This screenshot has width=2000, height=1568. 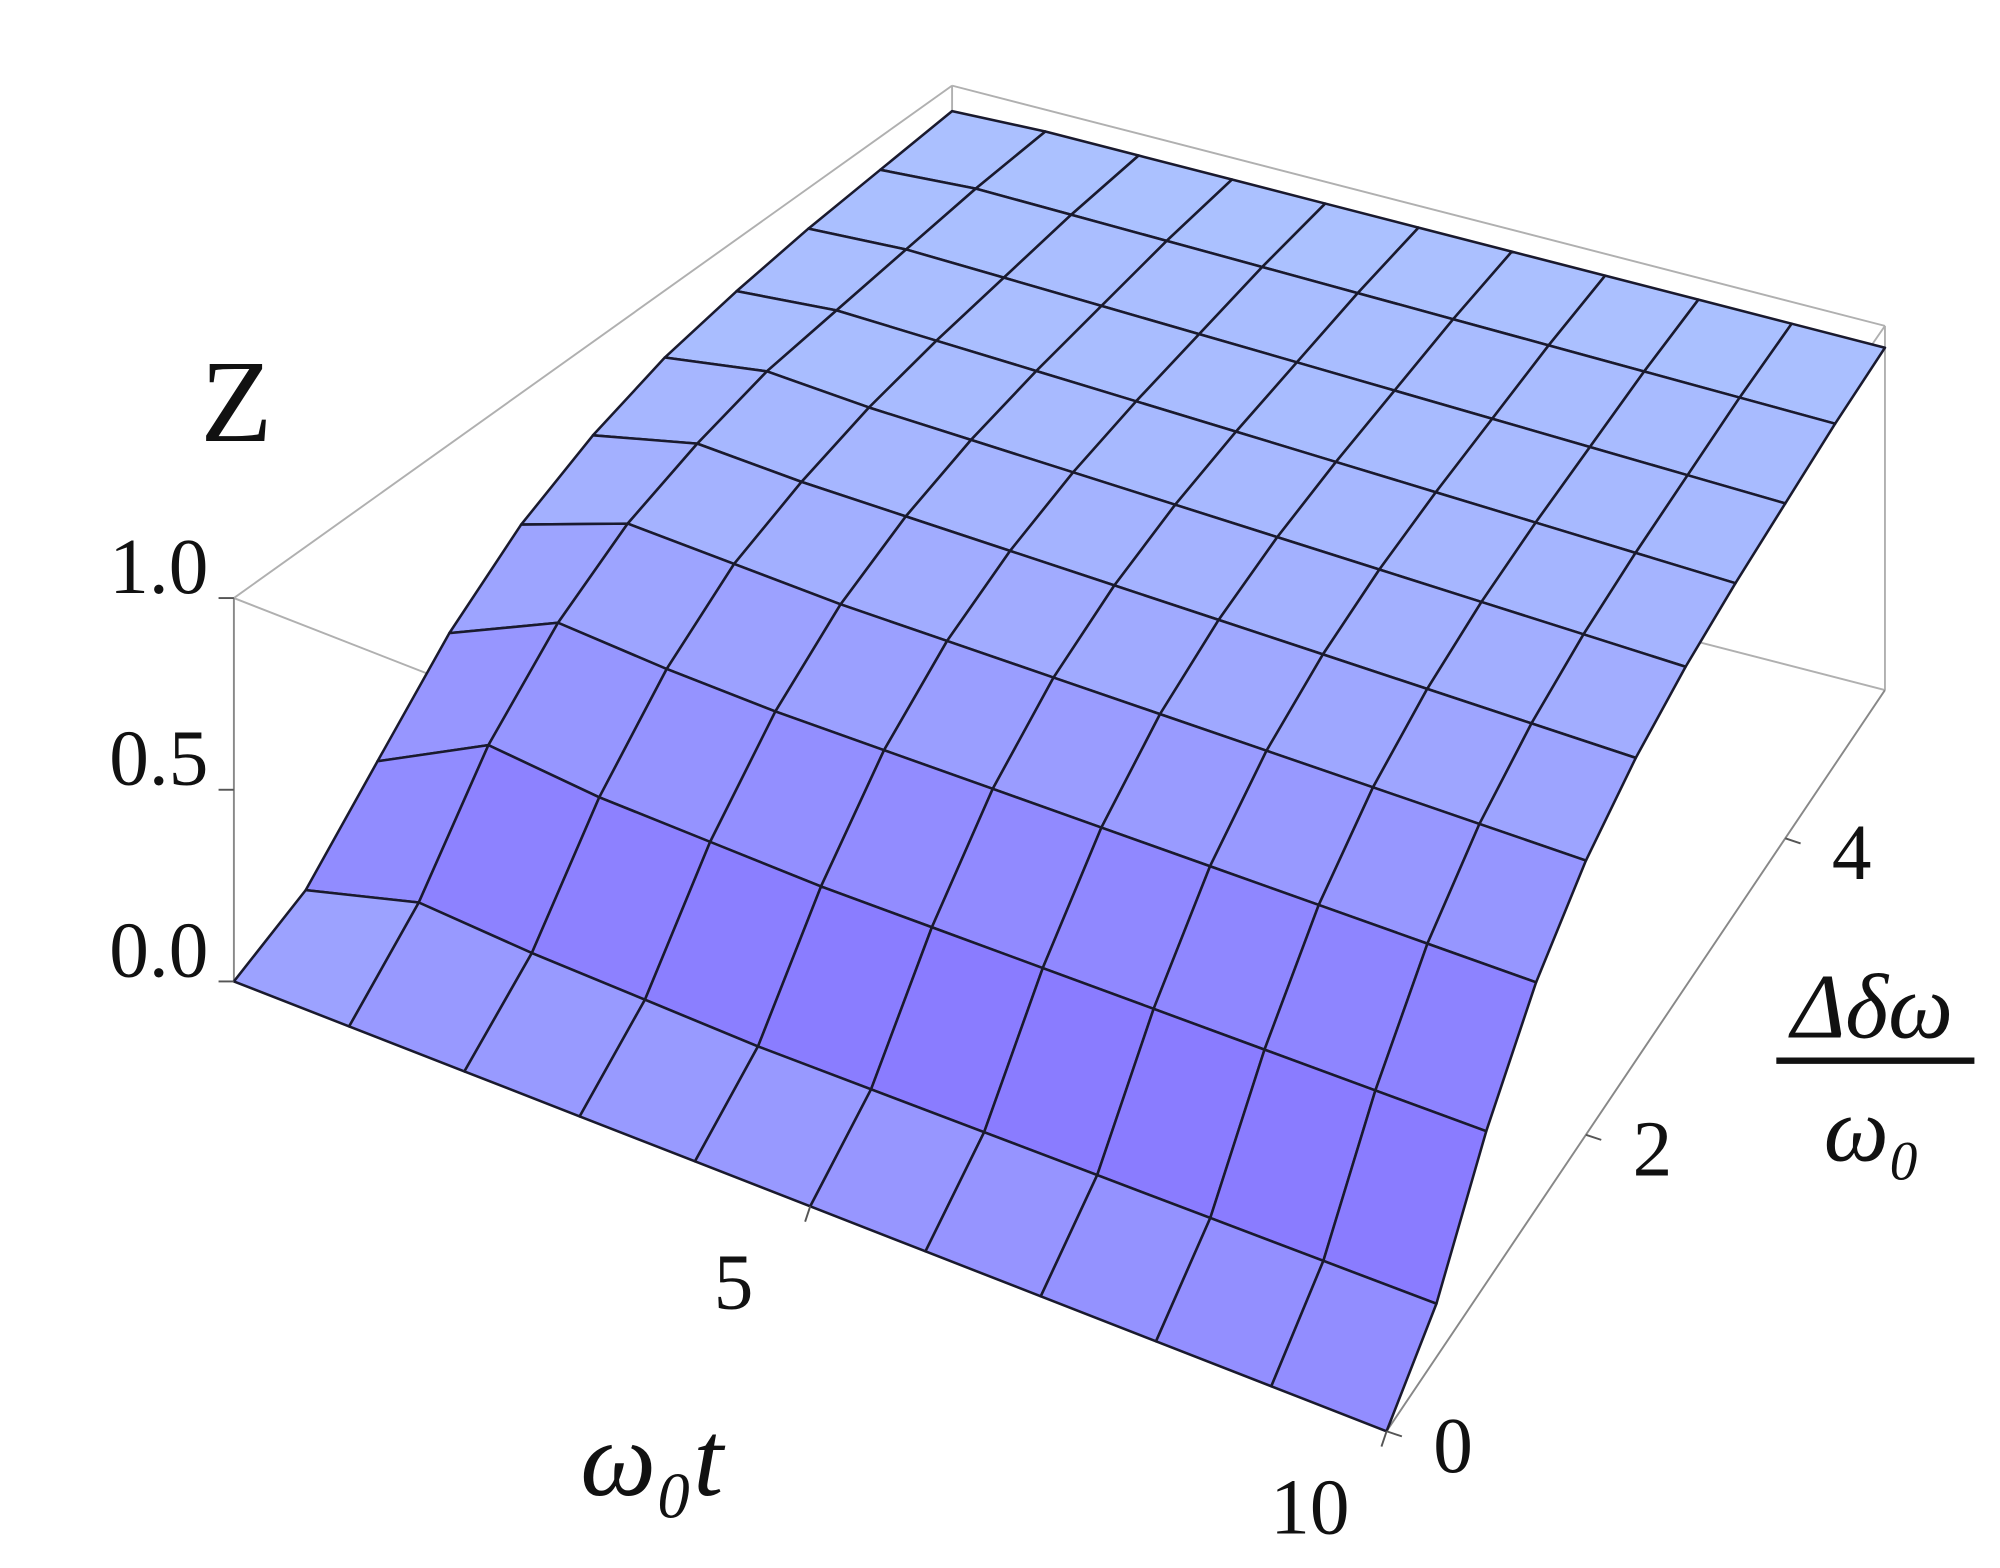 What do you see at coordinates (158, 759) in the screenshot?
I see `z-tick-label: 0.5` at bounding box center [158, 759].